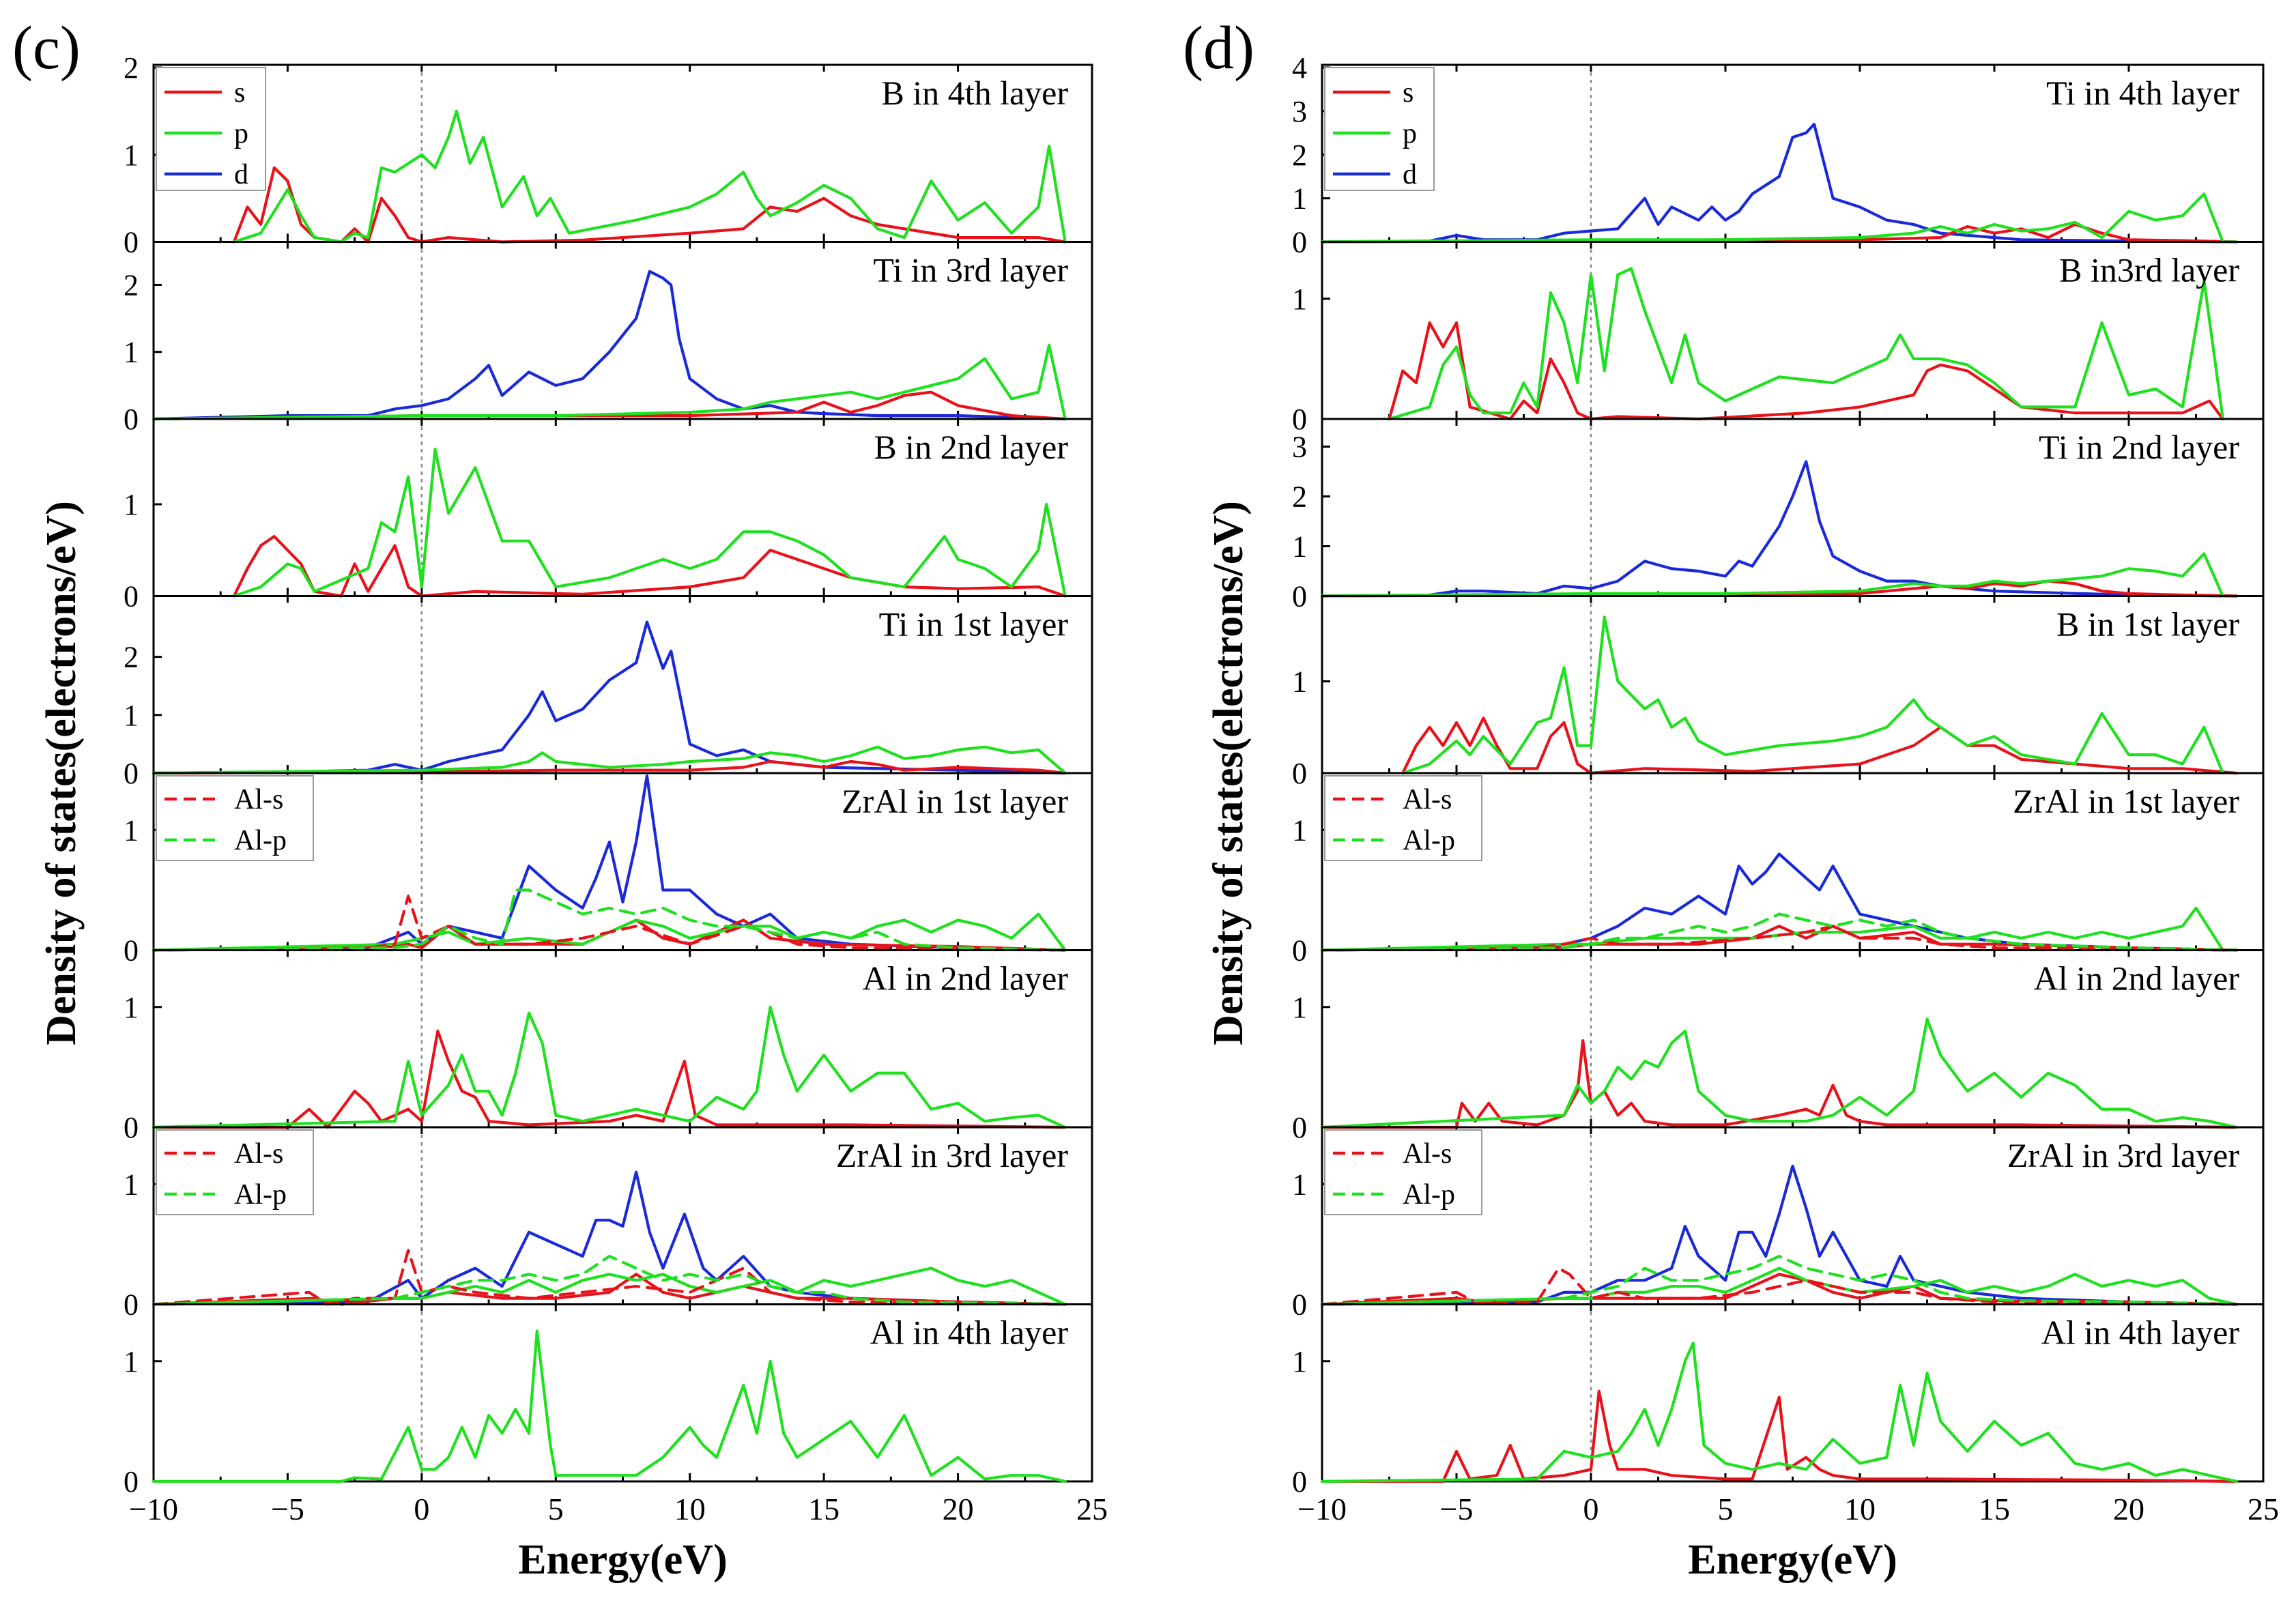 The height and width of the screenshot is (1609, 2296). I want to click on panel-label: (c), so click(47, 48).